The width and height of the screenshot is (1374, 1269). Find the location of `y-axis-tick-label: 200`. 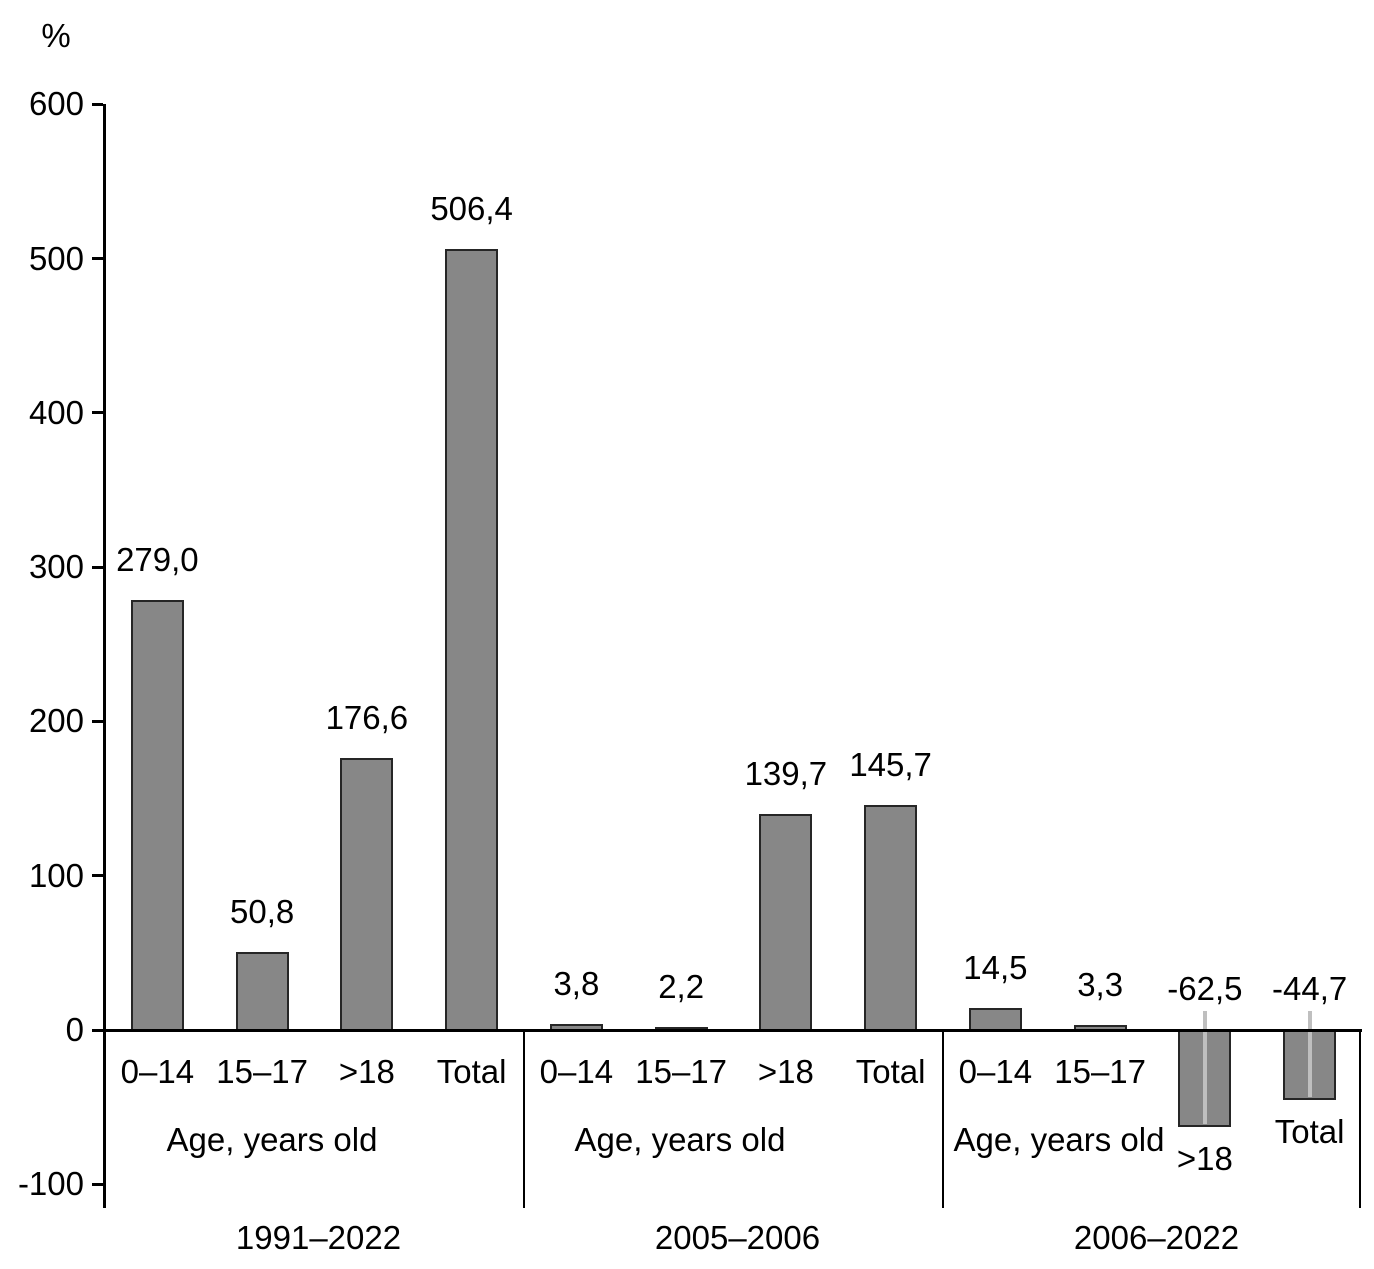

y-axis-tick-label: 200 is located at coordinates (56, 721).